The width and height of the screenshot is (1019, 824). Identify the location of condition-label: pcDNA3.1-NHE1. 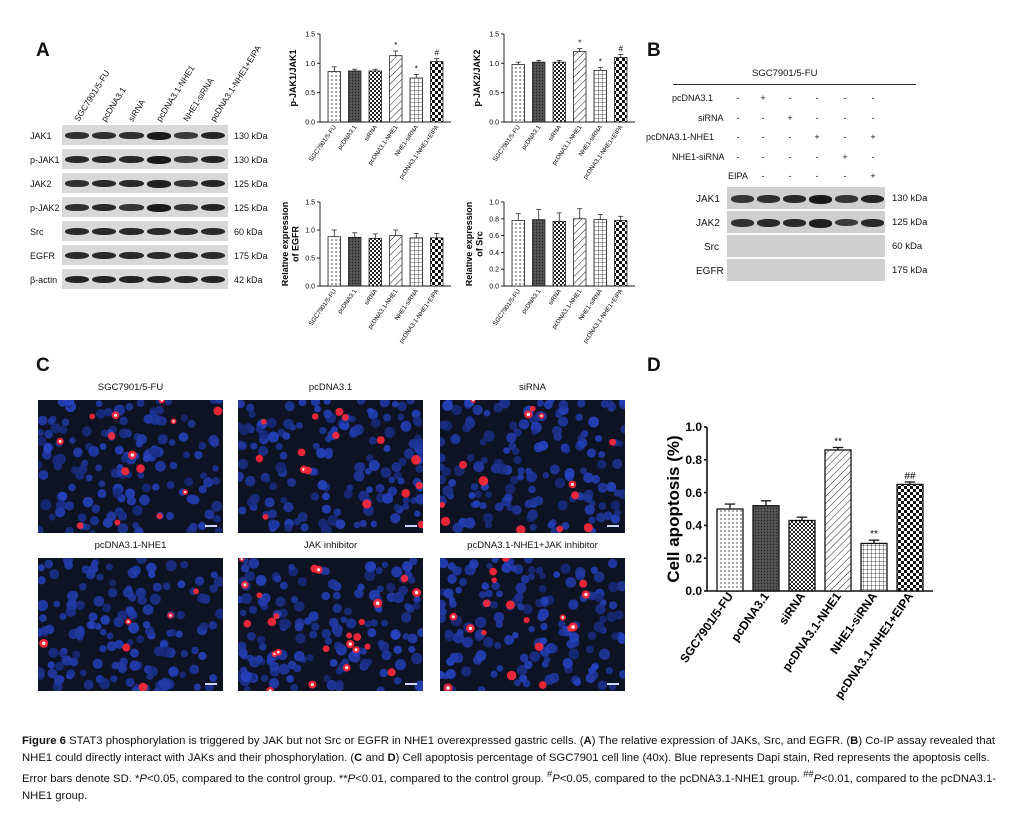
(680, 137).